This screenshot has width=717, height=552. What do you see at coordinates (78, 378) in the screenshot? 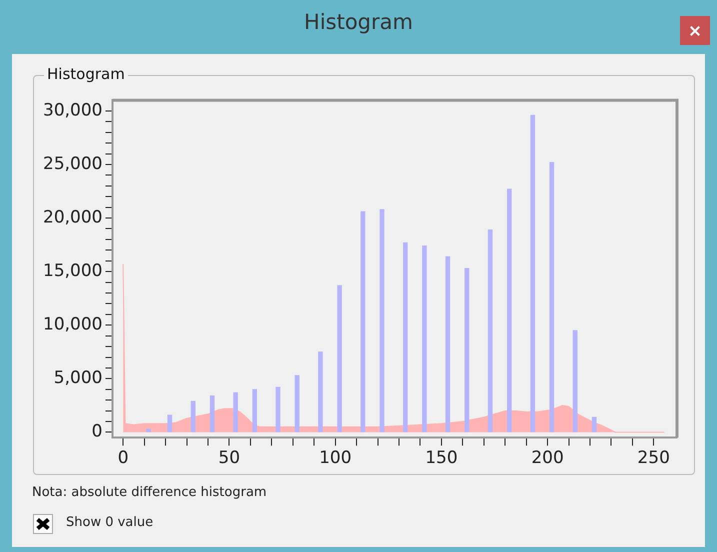
I see `y-tick-label: 5,000` at bounding box center [78, 378].